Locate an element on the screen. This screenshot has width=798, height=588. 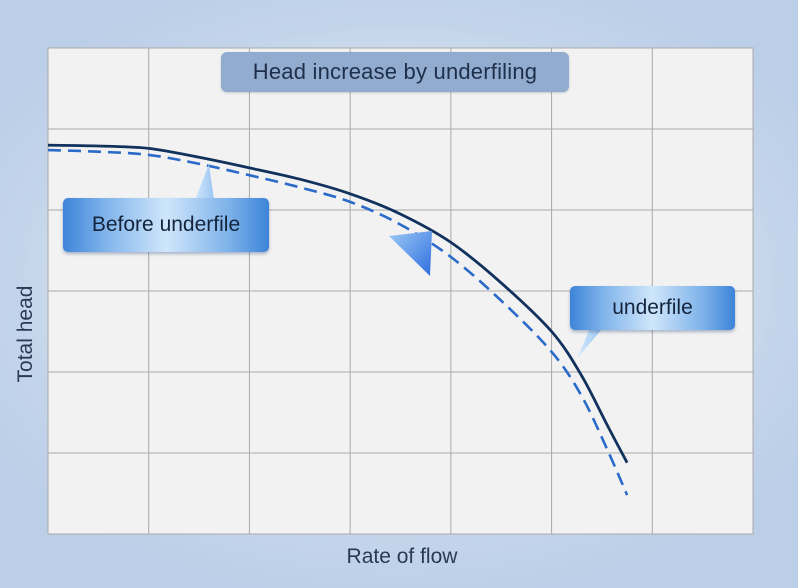
x-axis-label: Rate of flow is located at coordinates (402, 556).